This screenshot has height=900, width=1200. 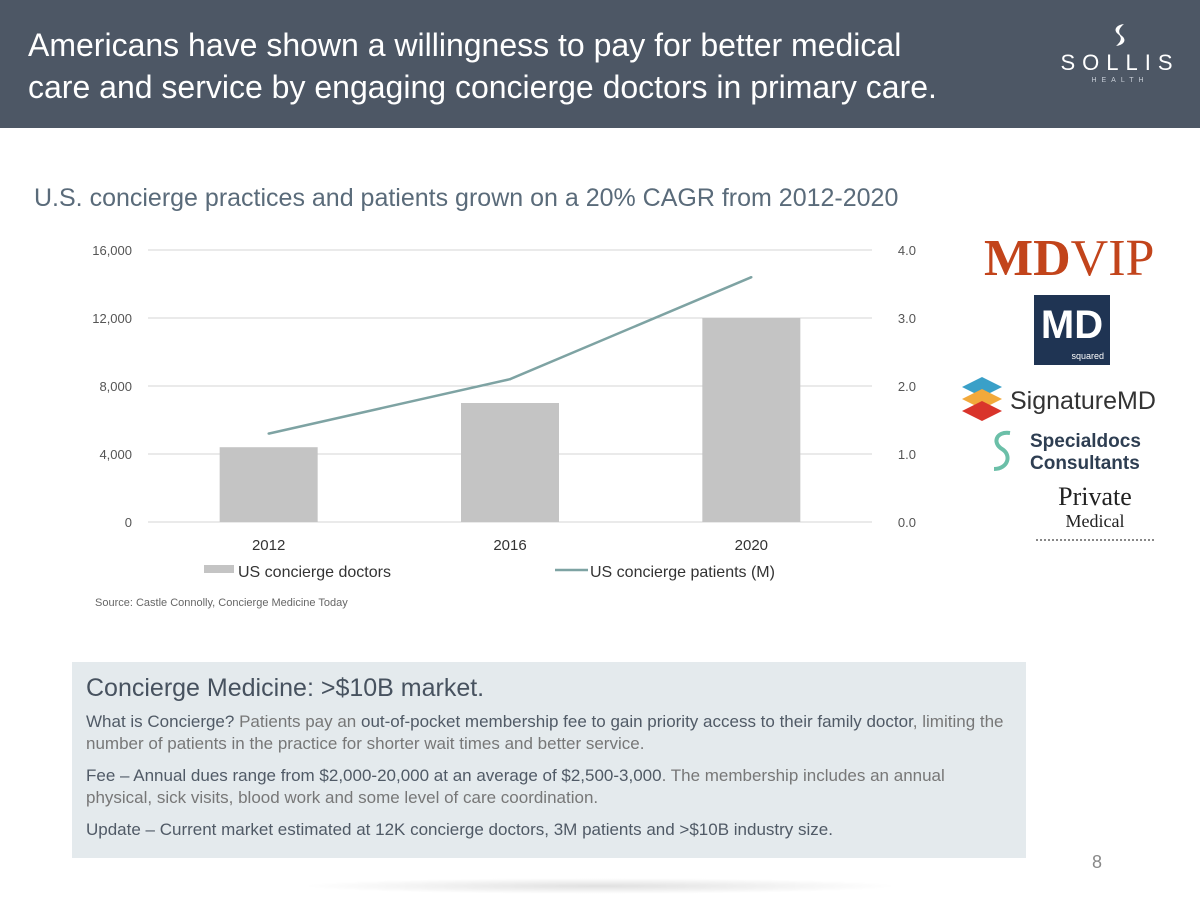 I want to click on info-what-label: What is Concierge?, so click(x=160, y=721).